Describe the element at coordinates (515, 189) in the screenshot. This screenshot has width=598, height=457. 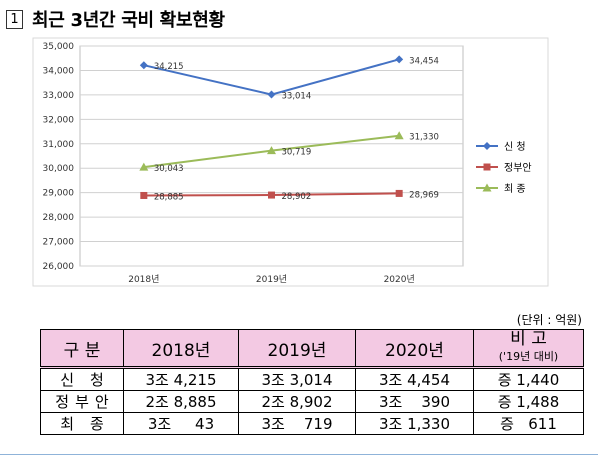
I see `legend-label: 최 종` at that location.